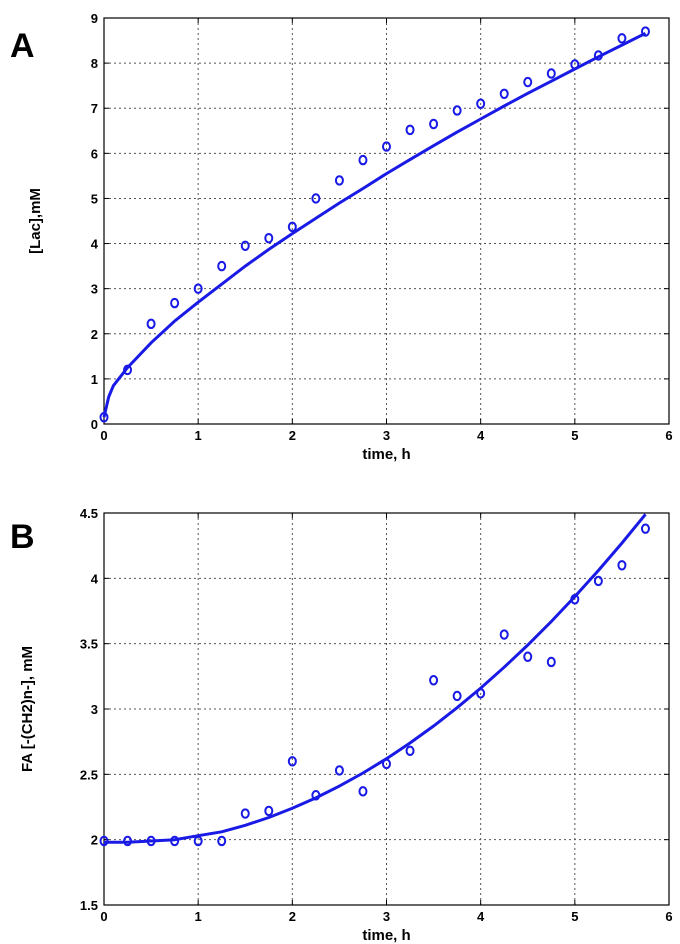 Image resolution: width=680 pixels, height=944 pixels. Describe the element at coordinates (27, 709) in the screenshot. I see `y-axis-label: FA [-(CH2)n-], mM` at that location.